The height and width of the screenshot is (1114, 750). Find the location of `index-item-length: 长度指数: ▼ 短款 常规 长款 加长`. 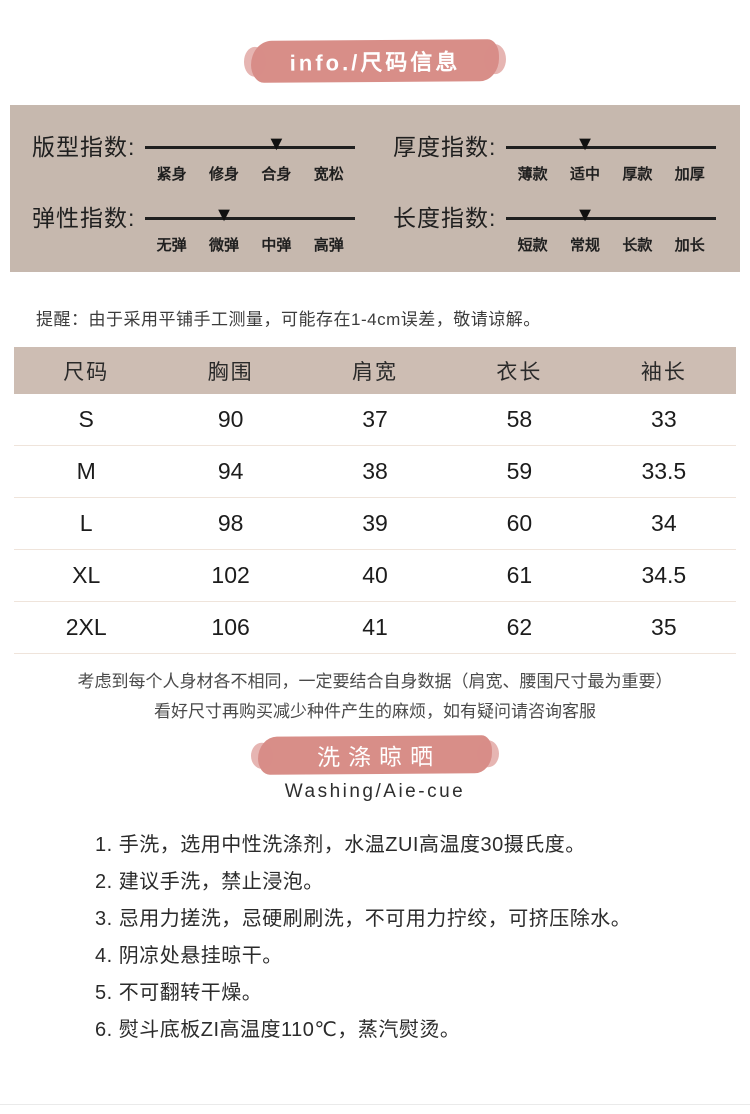

index-item-length: 长度指数: ▼ 短款 常规 长款 加长 is located at coordinates (554, 229).